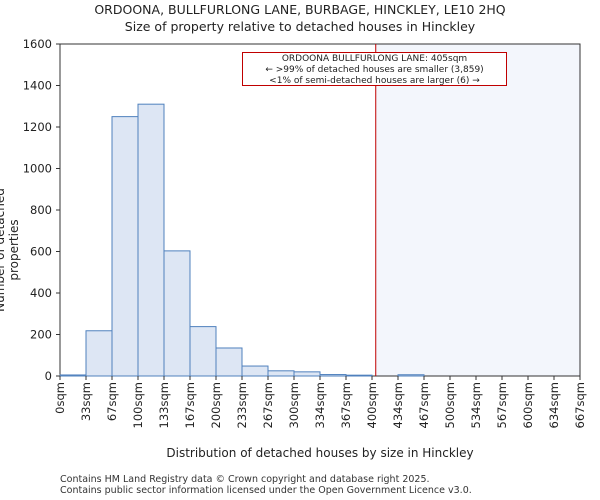 This screenshot has height=500, width=600. I want to click on x-tick-label-300sqm: 300sqm, so click(294, 405).